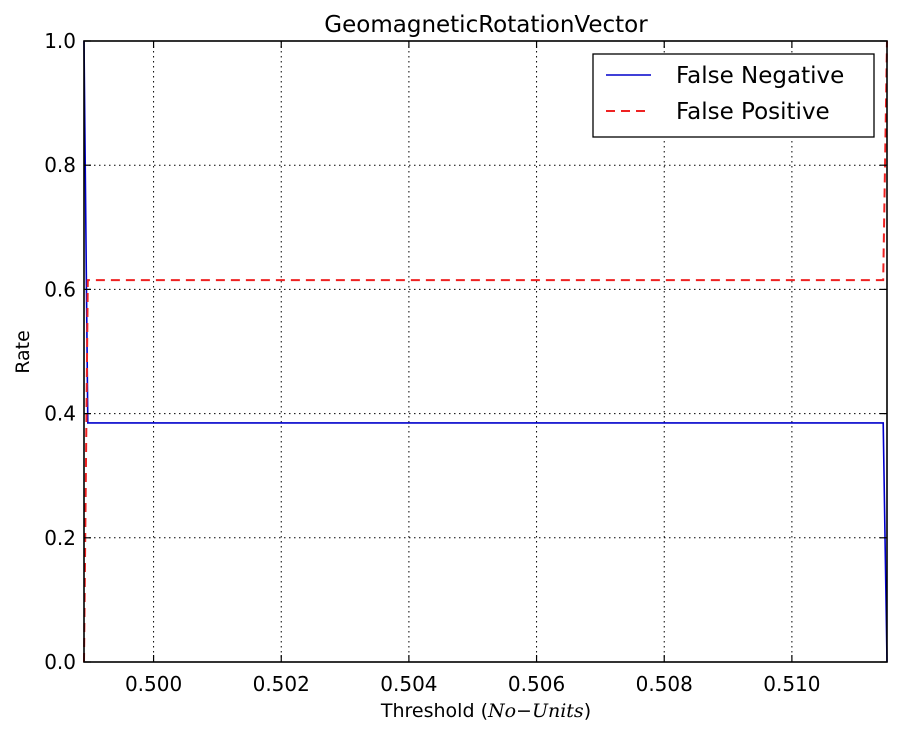 The height and width of the screenshot is (737, 900). I want to click on x-tick-label: 0.500, so click(153, 684).